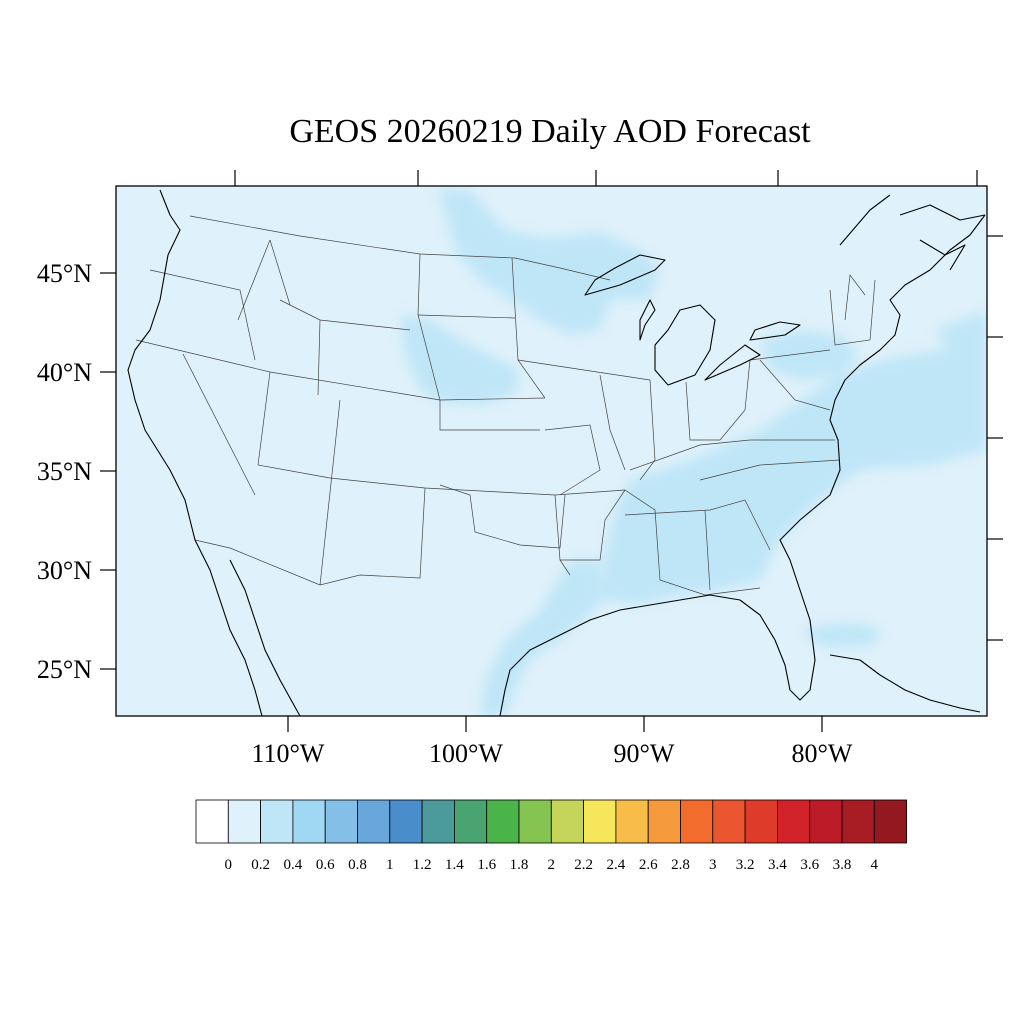  I want to click on colorbar-label: 2.6, so click(648, 865).